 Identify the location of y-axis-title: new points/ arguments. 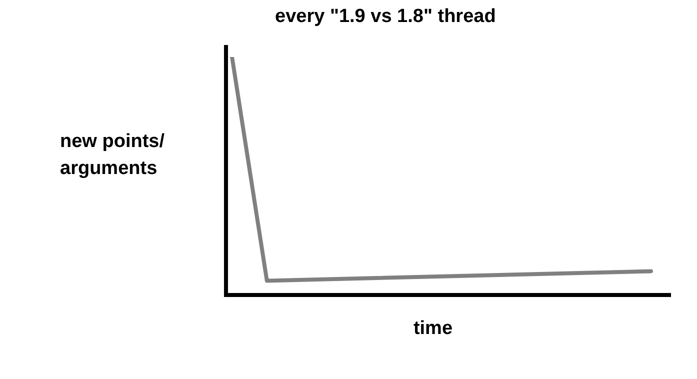
(113, 155).